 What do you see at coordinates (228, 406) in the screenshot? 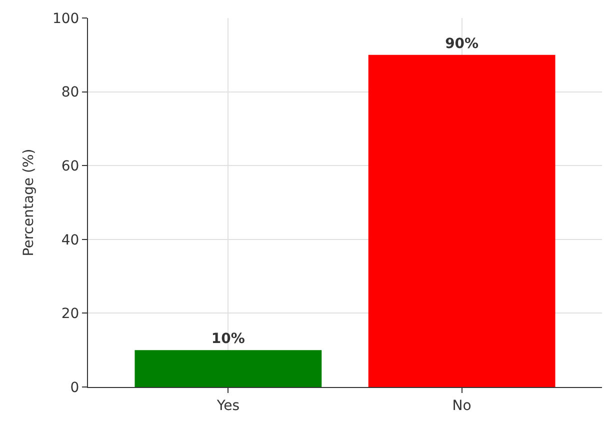
I see `x-tick-label: Yes` at bounding box center [228, 406].